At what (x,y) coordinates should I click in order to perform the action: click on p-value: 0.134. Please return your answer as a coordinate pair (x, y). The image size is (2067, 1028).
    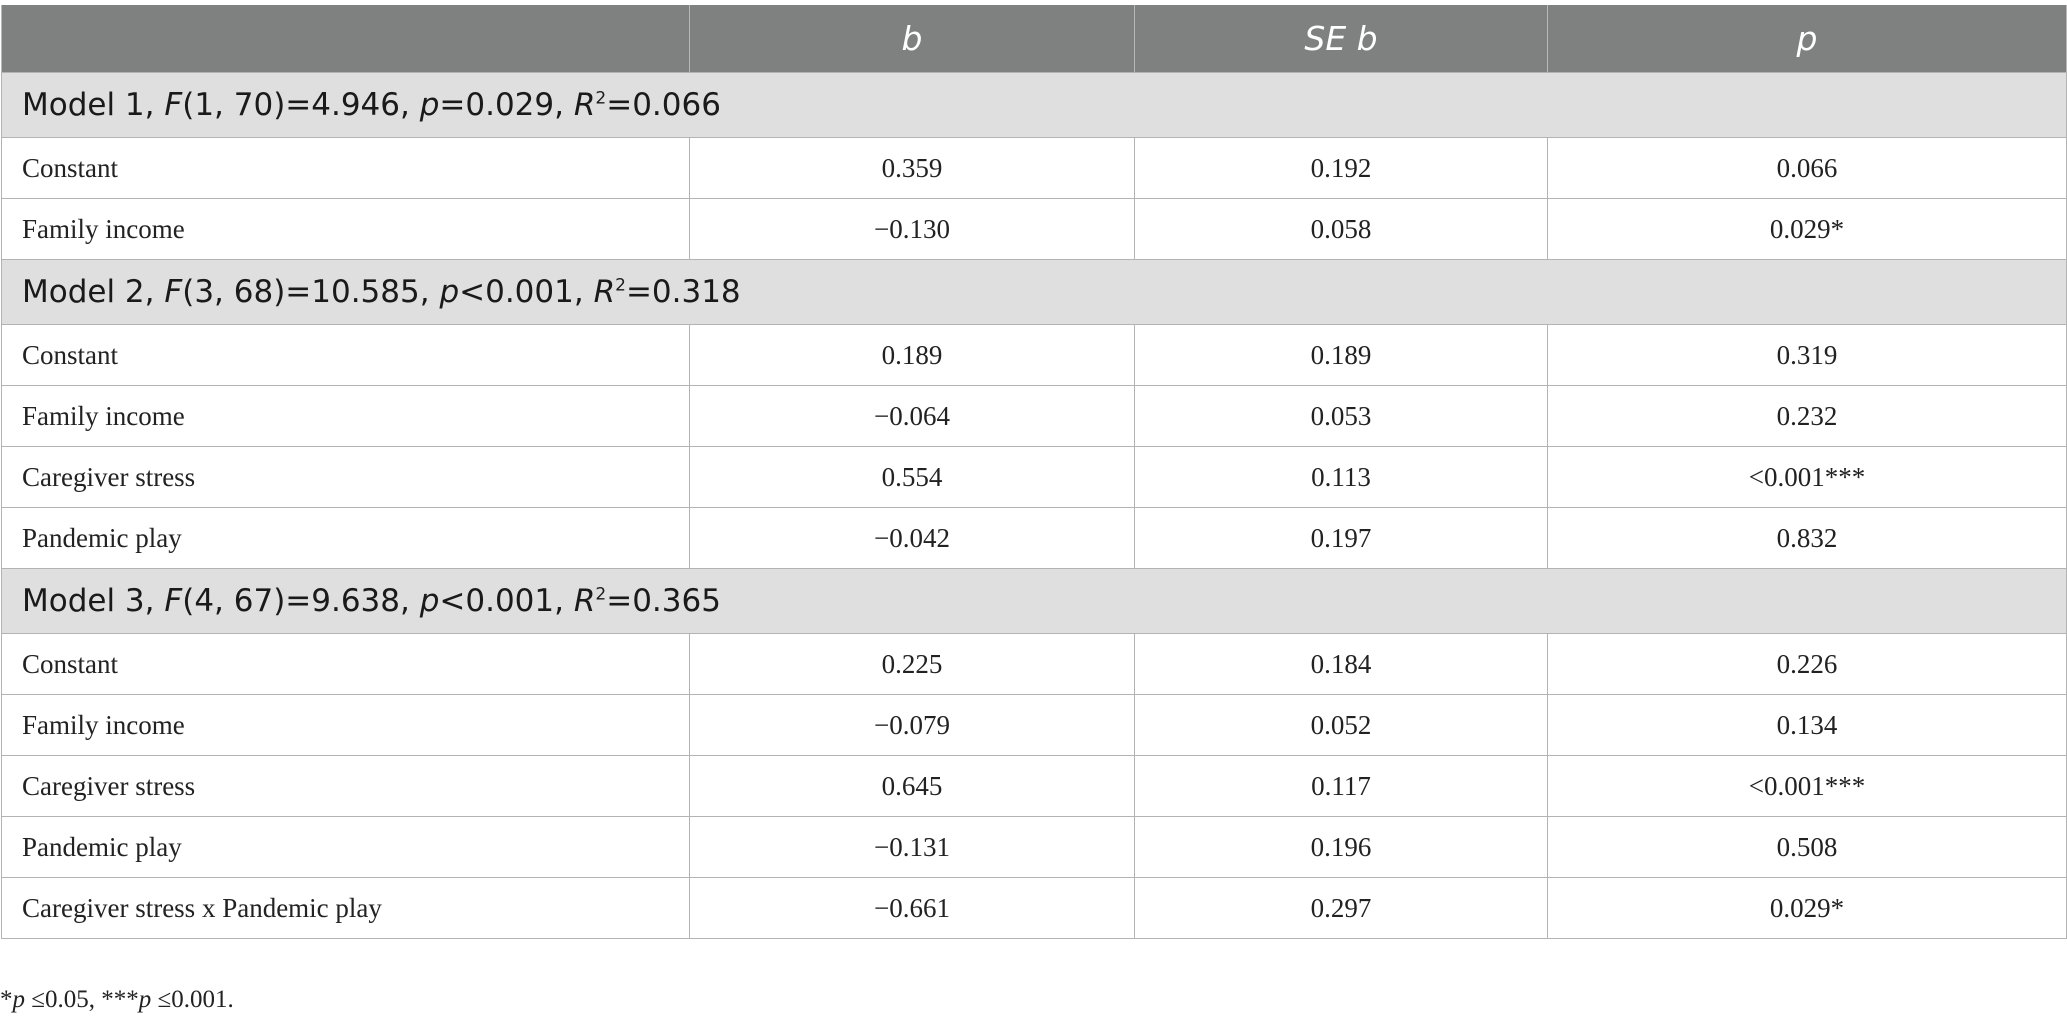
    Looking at the image, I should click on (1807, 725).